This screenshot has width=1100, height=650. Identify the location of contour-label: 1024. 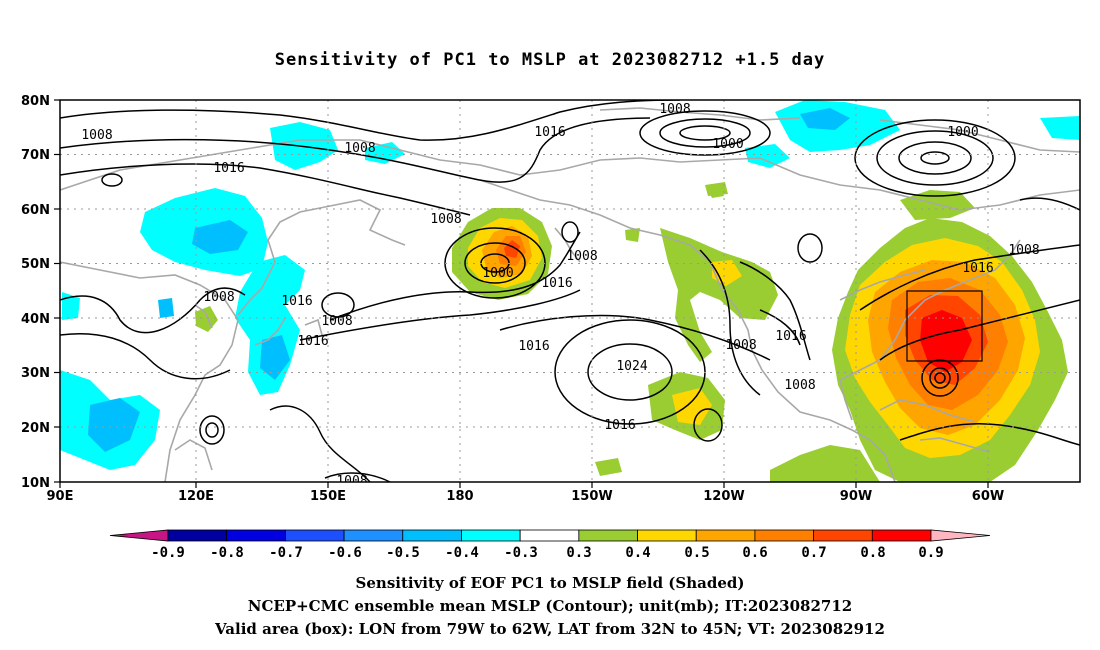
(631, 366).